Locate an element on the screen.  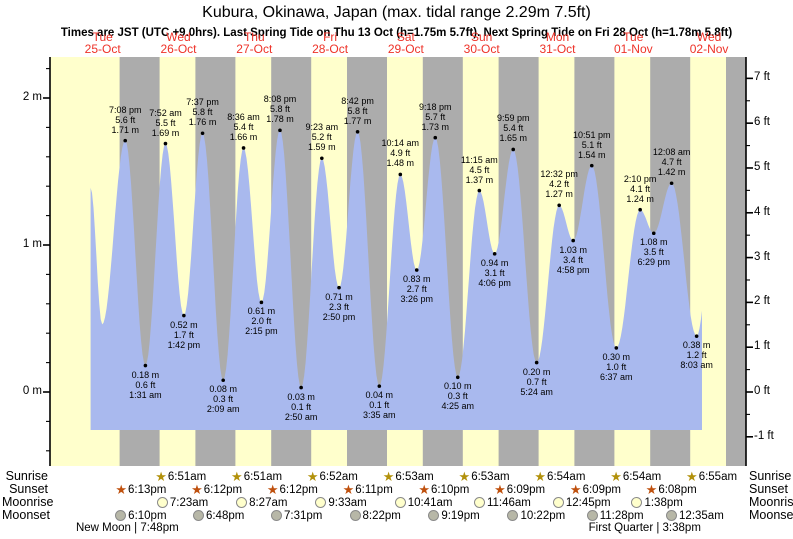
tide-annotation-line: 1.59 m is located at coordinates (322, 147).